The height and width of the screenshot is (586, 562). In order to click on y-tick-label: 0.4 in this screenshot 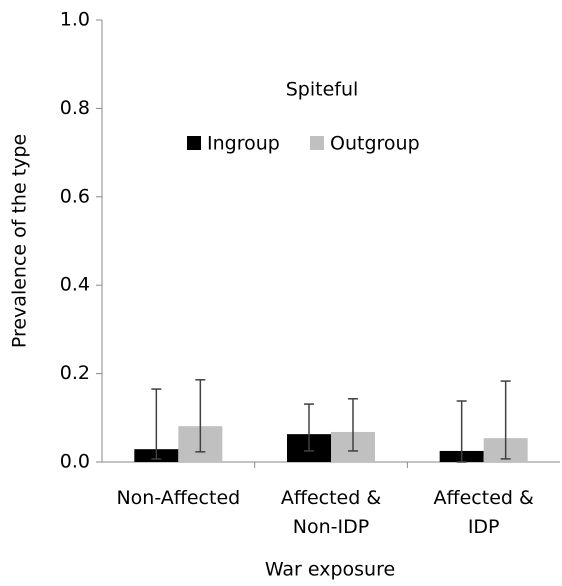, I will do `click(75, 285)`.